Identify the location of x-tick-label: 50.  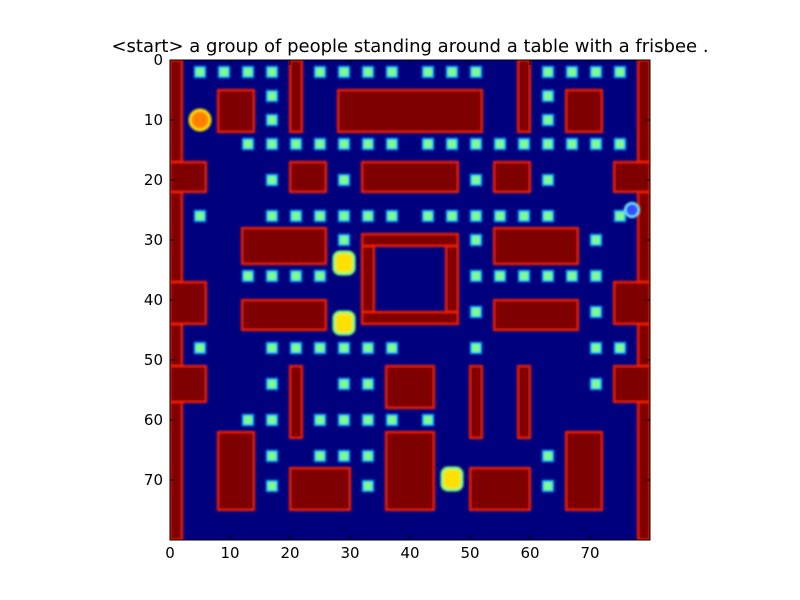
(469, 553).